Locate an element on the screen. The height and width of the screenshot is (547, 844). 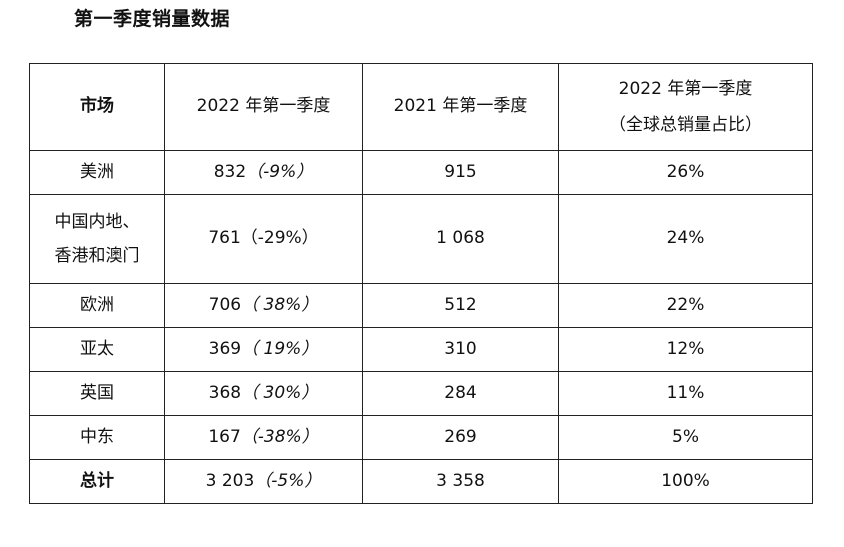
yoy-change: （-9%） is located at coordinates (280, 171).